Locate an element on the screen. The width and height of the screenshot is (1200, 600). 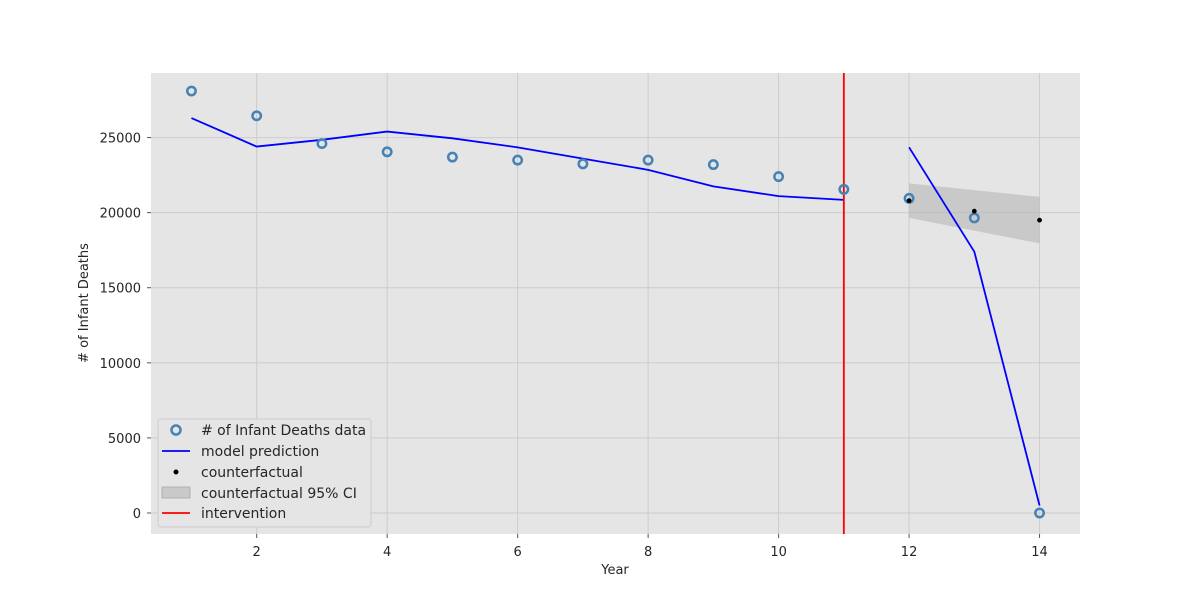
x-axis-ticks: 2 4 6 8 10 12 14 is located at coordinates (650, 547).